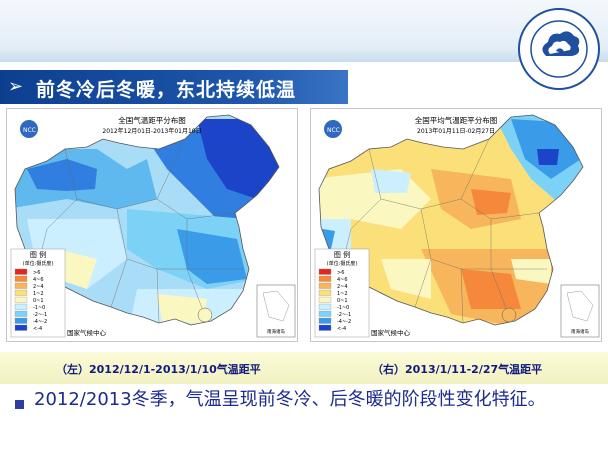  Describe the element at coordinates (152, 120) in the screenshot. I see `map-left-title: 全国气温距平分布图` at that location.